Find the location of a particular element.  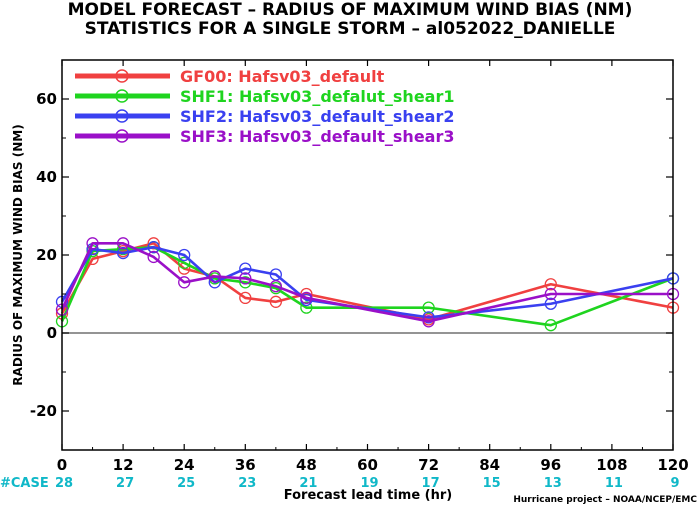

x-tick-label: 24 is located at coordinates (184, 465).